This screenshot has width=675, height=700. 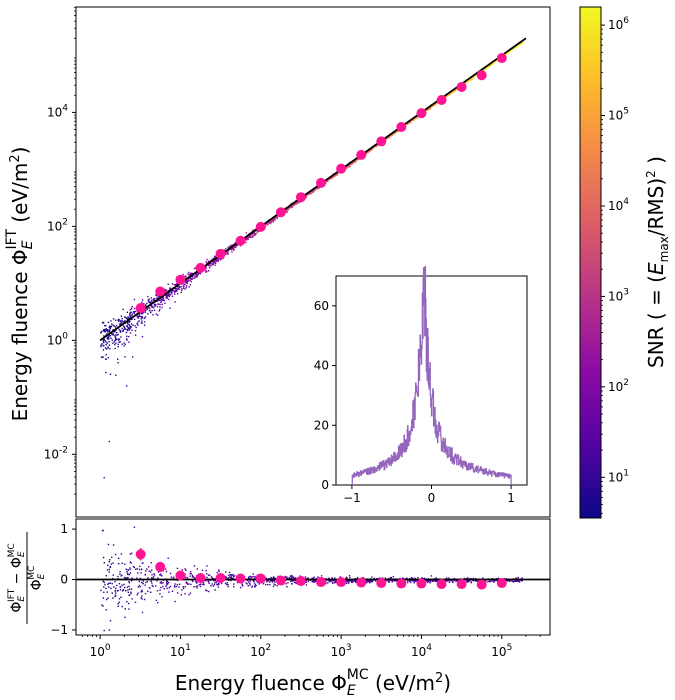 I want to click on residual-y-axis-label: ΦEIFT − ΦEMC ΦEMC, so click(x=27, y=578).